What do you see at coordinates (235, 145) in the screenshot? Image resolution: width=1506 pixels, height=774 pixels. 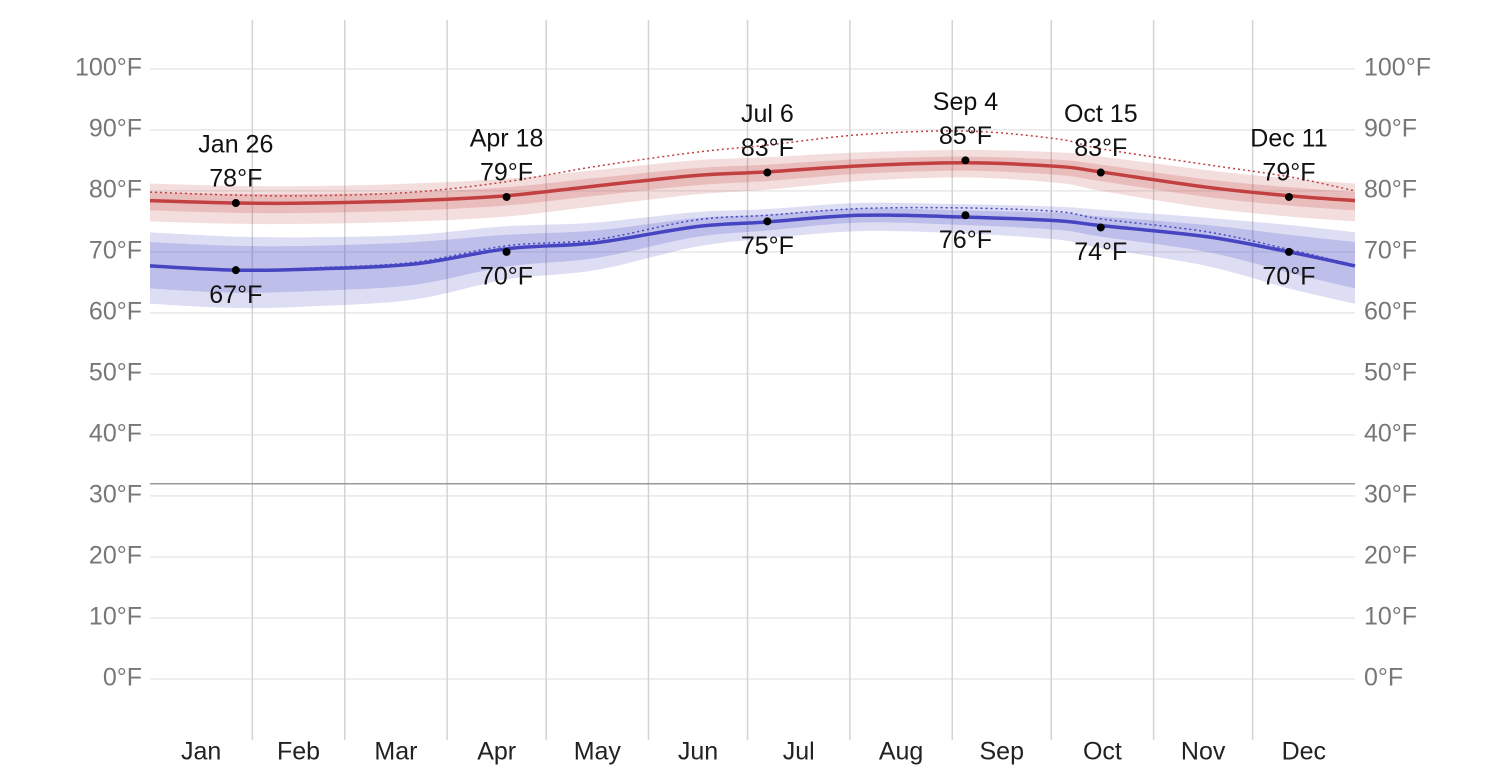 I see `annotation-date: Jan 26` at bounding box center [235, 145].